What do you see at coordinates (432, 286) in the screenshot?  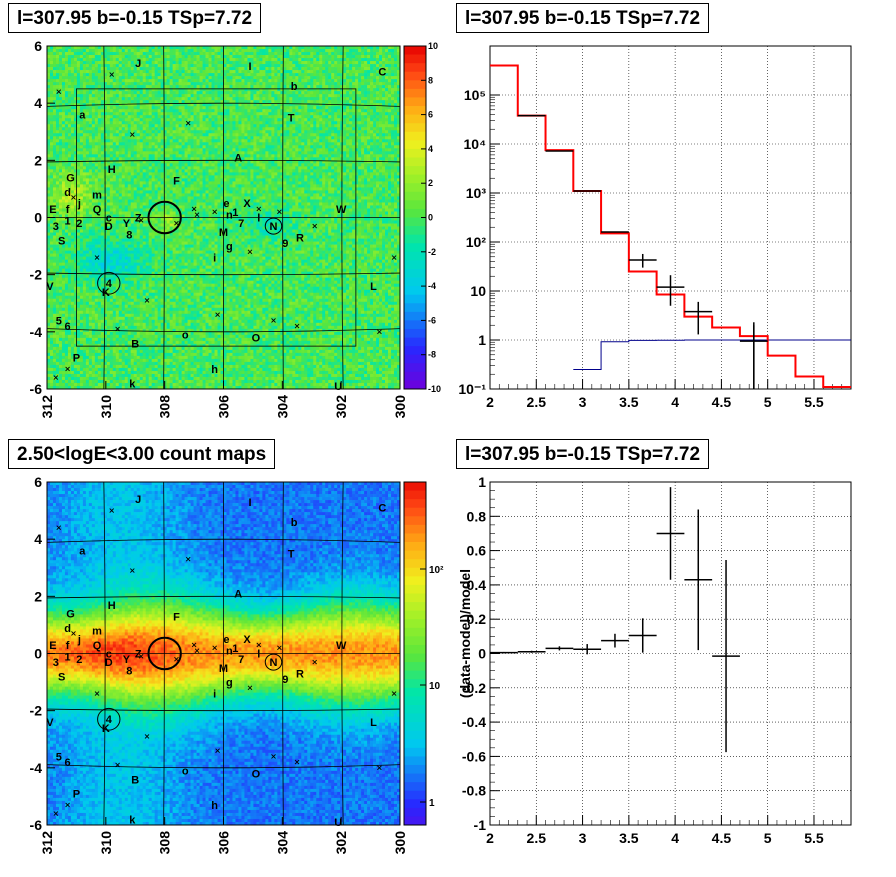 I see `colorbar-tick-label: -4` at bounding box center [432, 286].